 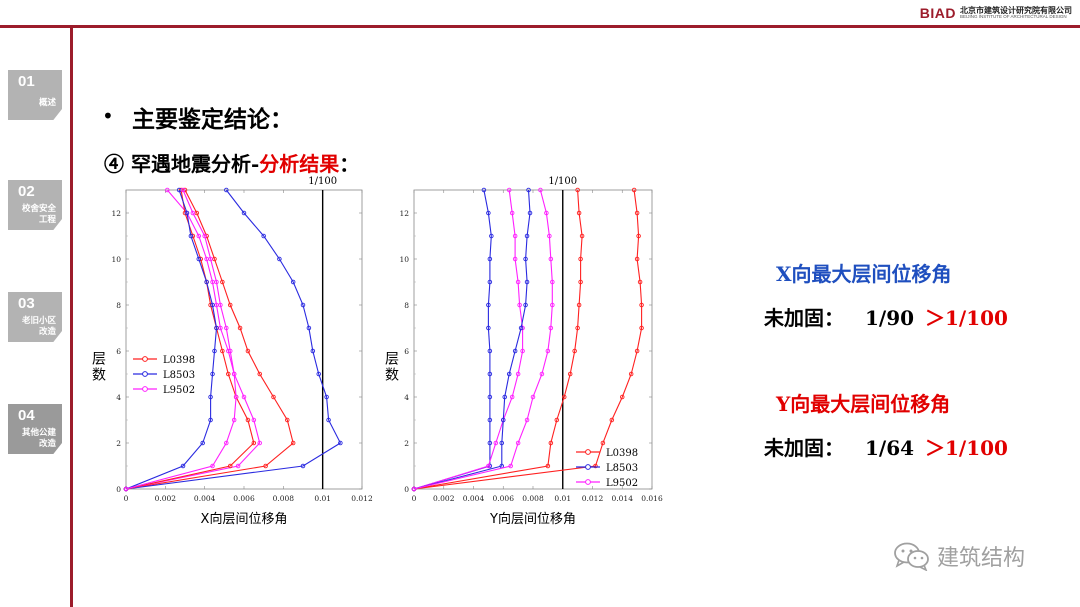 I want to click on y-drift-value: 1/64, so click(x=889, y=448).